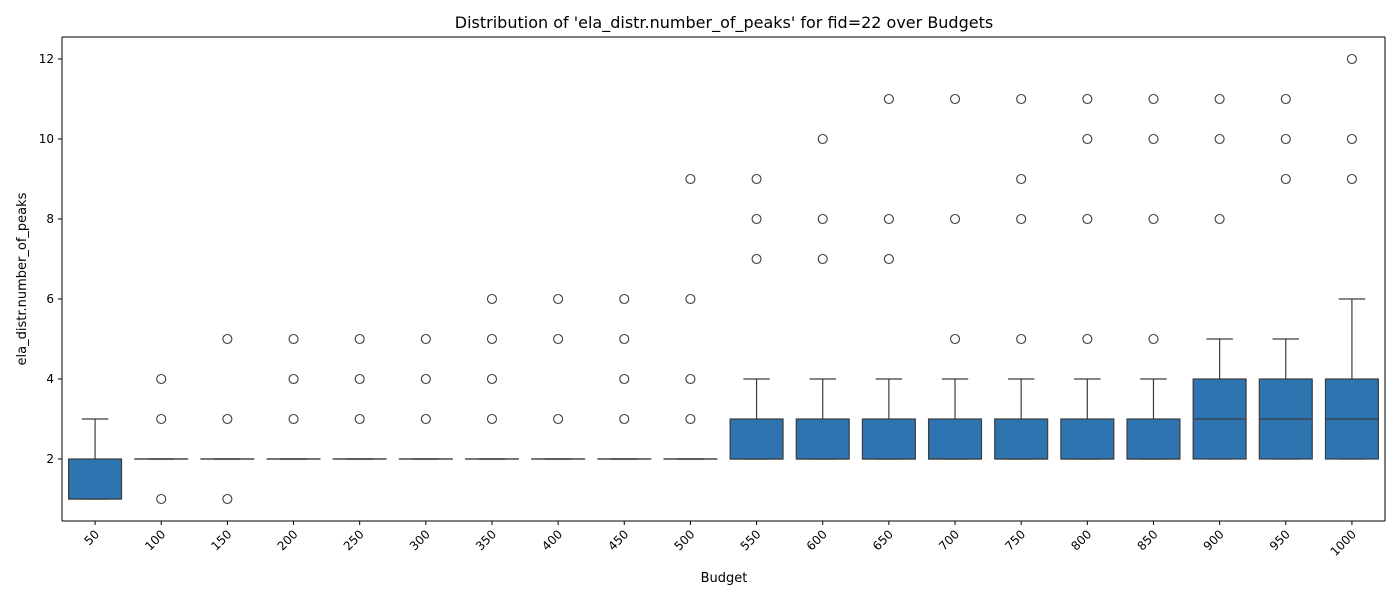 The width and height of the screenshot is (1400, 600). Describe the element at coordinates (1343, 542) in the screenshot. I see `x-tick-label: 1000` at that location.